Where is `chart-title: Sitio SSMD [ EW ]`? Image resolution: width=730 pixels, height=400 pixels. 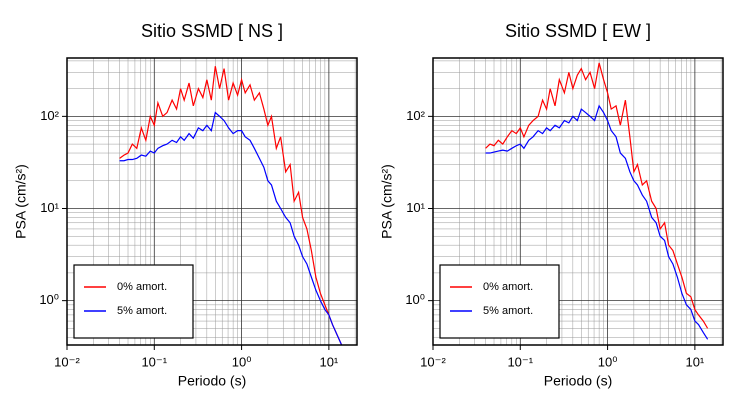
chart-title: Sitio SSMD [ EW ] is located at coordinates (578, 31).